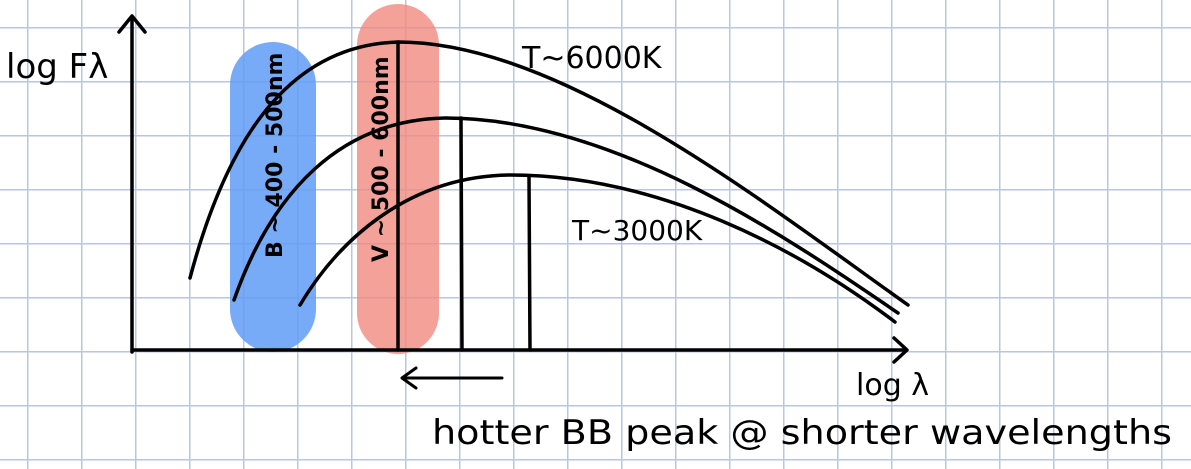 This screenshot has height=469, width=1191. Describe the element at coordinates (409, 378) in the screenshot. I see `shift-arrow-head` at that location.